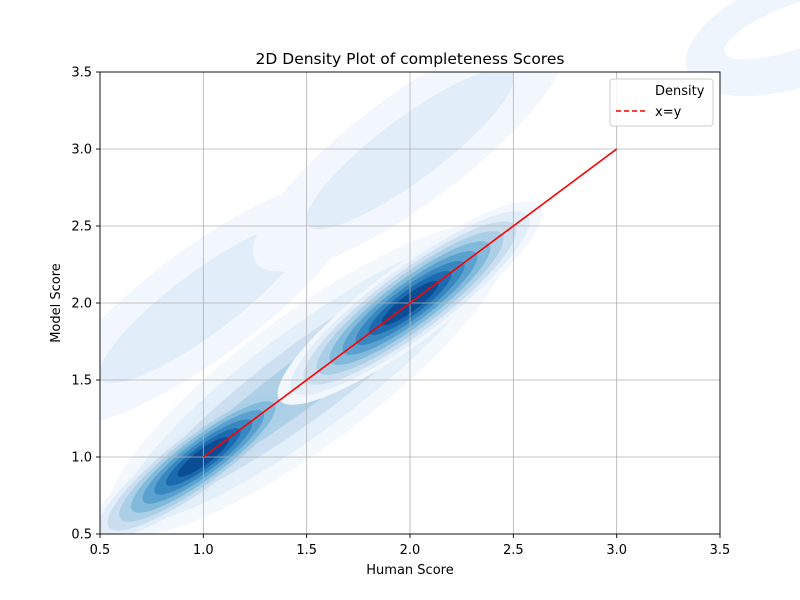  Describe the element at coordinates (203, 550) in the screenshot. I see `x-tick-label-1: 1.0` at that location.